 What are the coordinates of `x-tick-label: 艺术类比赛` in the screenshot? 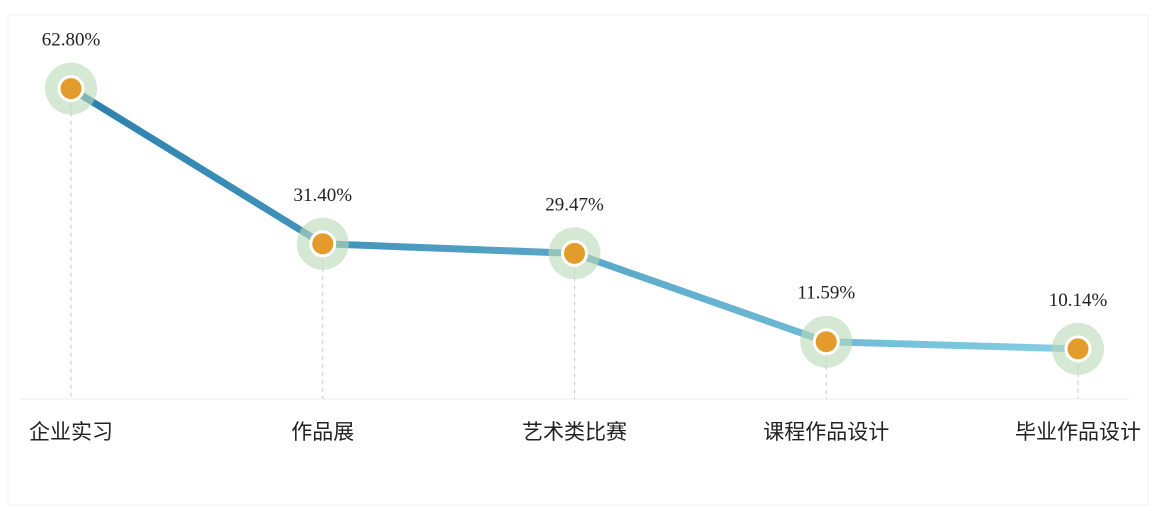 It's located at (574, 432).